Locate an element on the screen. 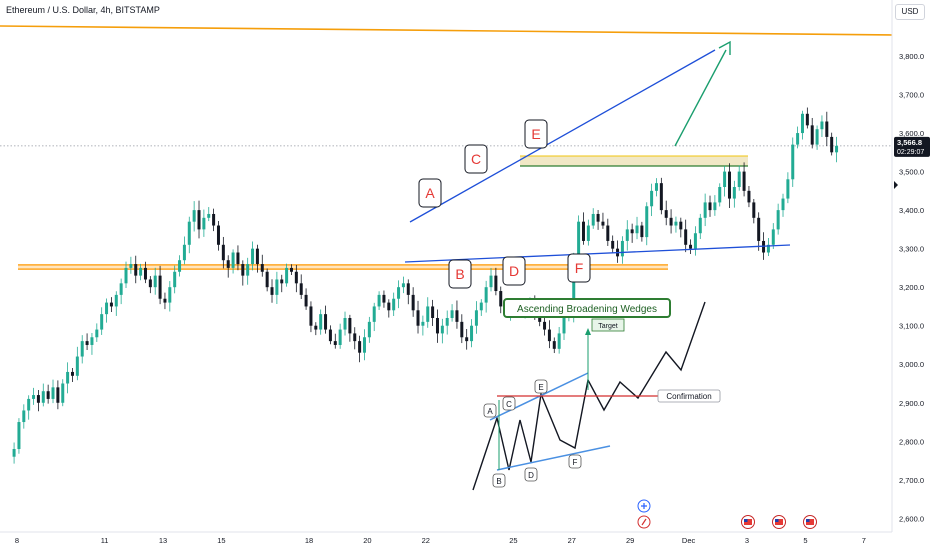 The image size is (932, 550). currency-button: USD is located at coordinates (910, 12).